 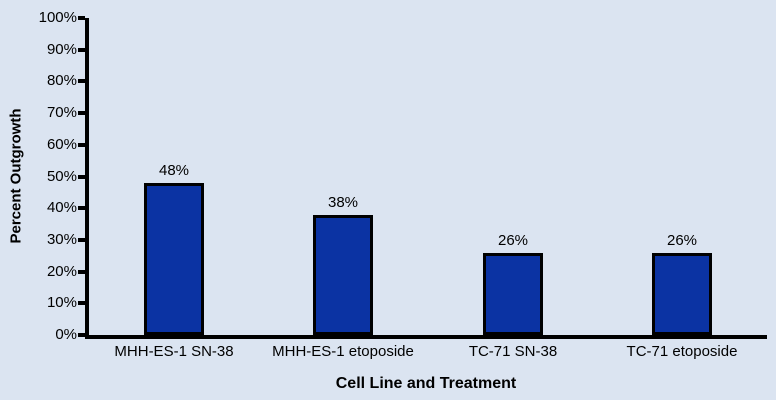 I want to click on y-tick-label: 50%, so click(x=61, y=176).